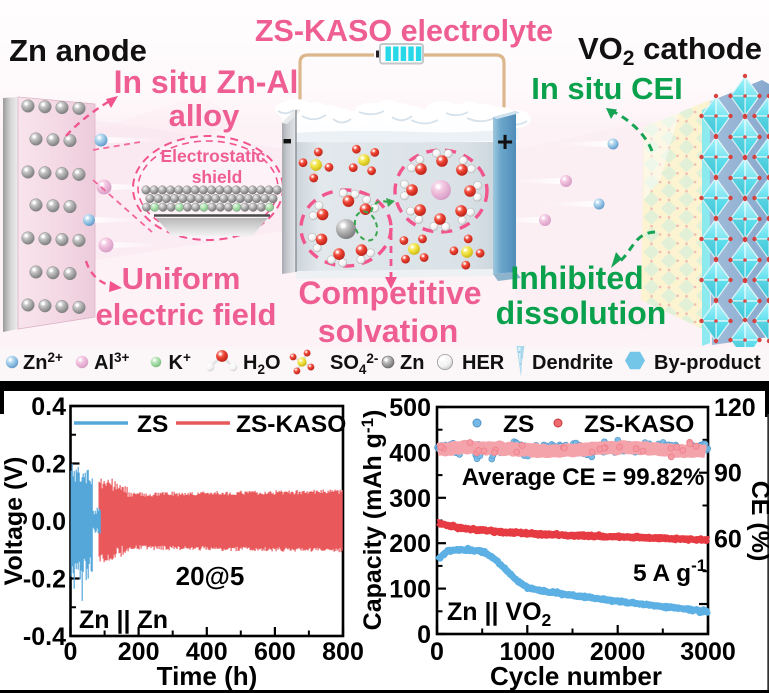 Image resolution: width=769 pixels, height=693 pixels. I want to click on svg-text: Zn || Zn, so click(123, 620).